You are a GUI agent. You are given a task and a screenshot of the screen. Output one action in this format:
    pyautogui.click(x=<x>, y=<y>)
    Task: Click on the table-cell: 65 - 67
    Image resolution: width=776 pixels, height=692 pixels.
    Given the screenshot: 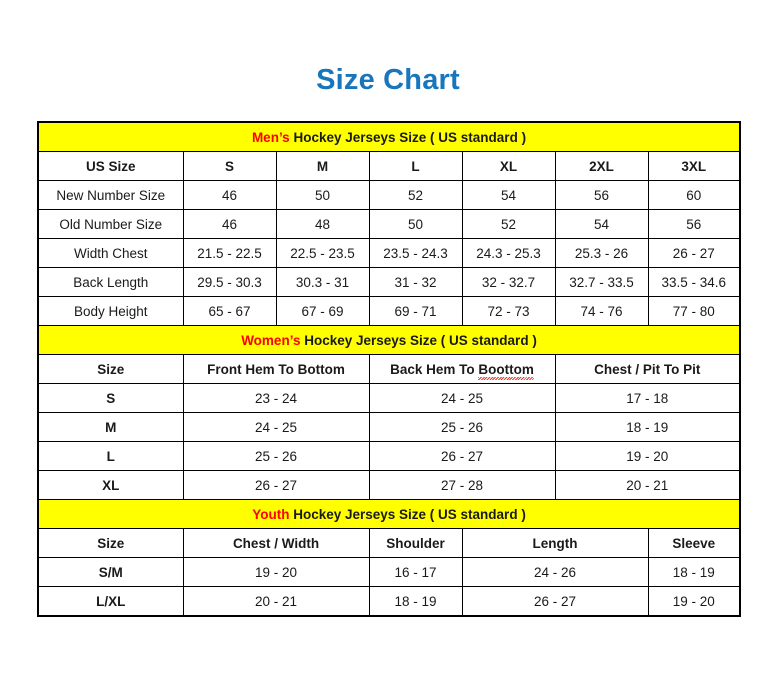 What is the action you would take?
    pyautogui.click(x=229, y=311)
    